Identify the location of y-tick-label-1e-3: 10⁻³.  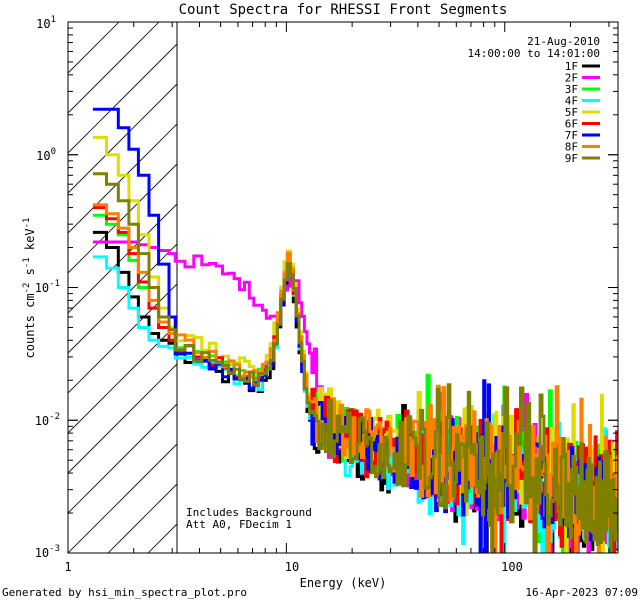
(47, 552).